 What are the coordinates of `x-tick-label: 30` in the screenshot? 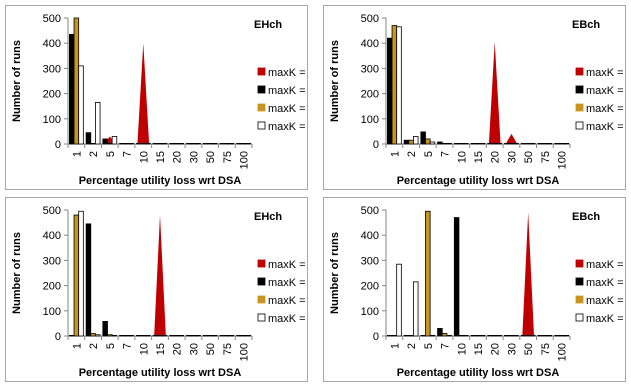 It's located at (194, 349).